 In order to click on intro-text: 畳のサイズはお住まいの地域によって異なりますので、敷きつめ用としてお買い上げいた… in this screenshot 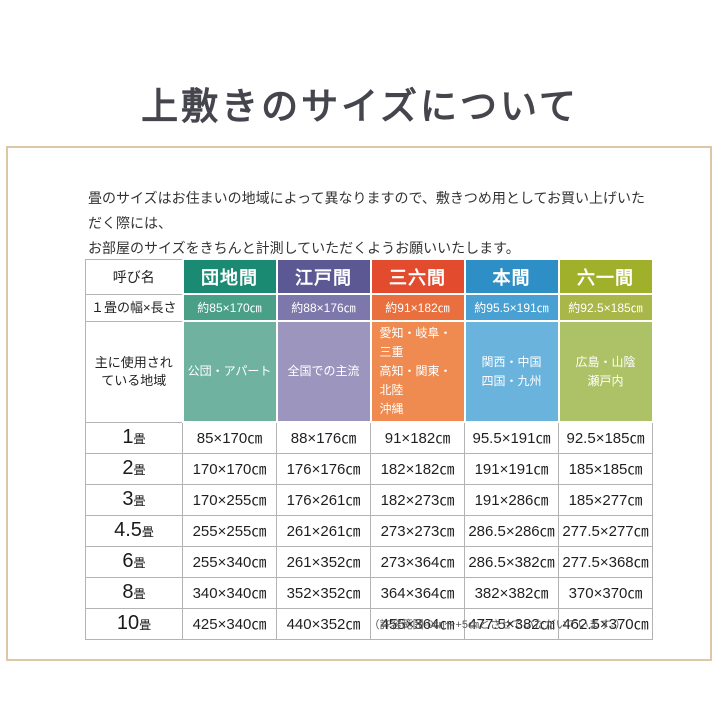, I will do `click(368, 223)`.